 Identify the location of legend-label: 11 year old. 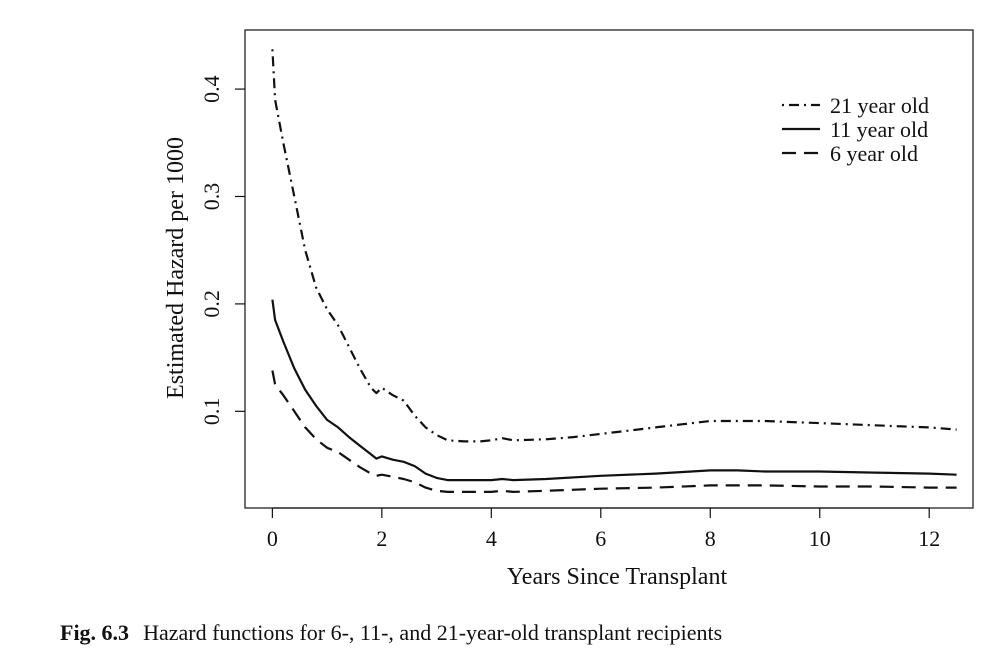
(879, 129).